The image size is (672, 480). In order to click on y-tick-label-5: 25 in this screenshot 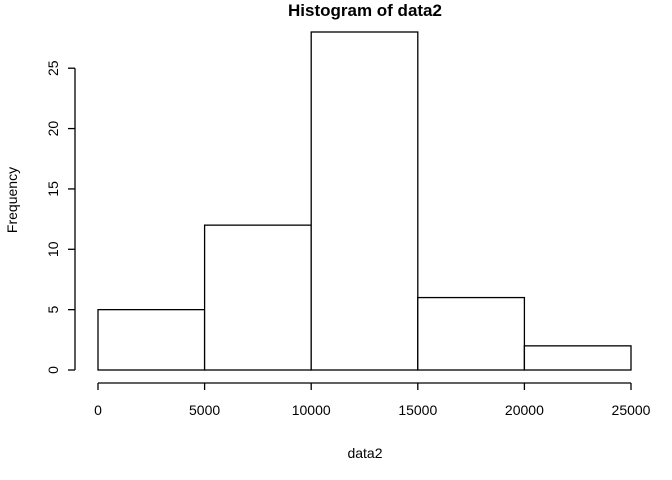, I will do `click(53, 68)`.